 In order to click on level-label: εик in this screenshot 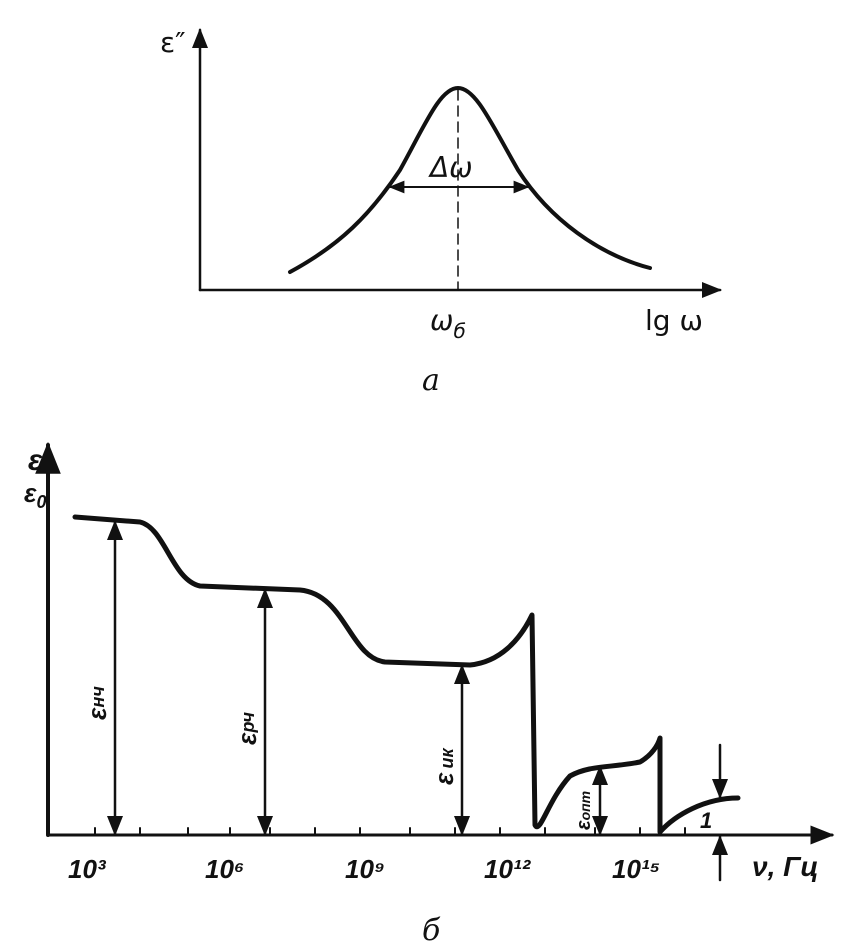, I will do `click(444, 766)`.